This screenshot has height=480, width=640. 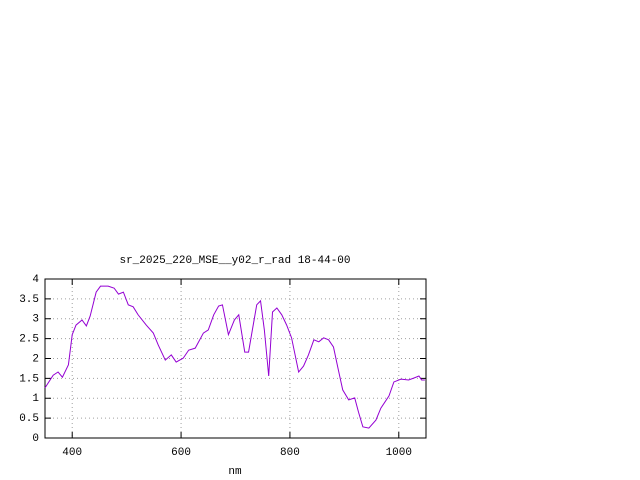 What do you see at coordinates (29, 300) in the screenshot?
I see `y-tick-label: 3.5` at bounding box center [29, 300].